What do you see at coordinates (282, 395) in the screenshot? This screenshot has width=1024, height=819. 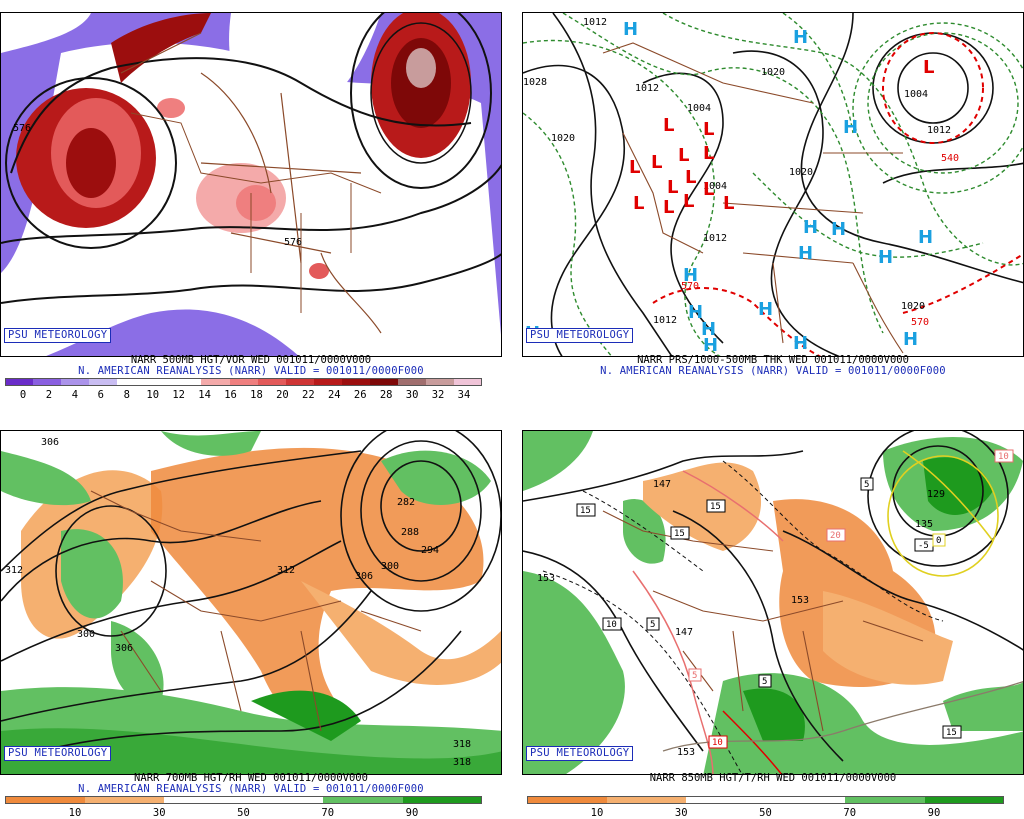 I see `colorbar-tick-label: 20` at bounding box center [282, 395].